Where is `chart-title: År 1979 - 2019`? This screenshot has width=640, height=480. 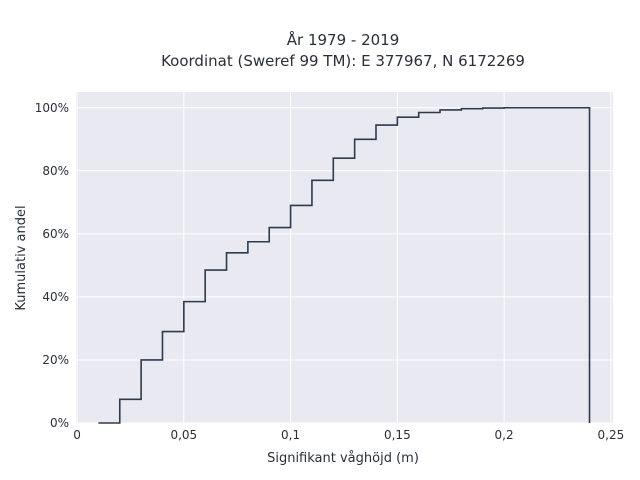
chart-title: År 1979 - 2019 is located at coordinates (343, 39).